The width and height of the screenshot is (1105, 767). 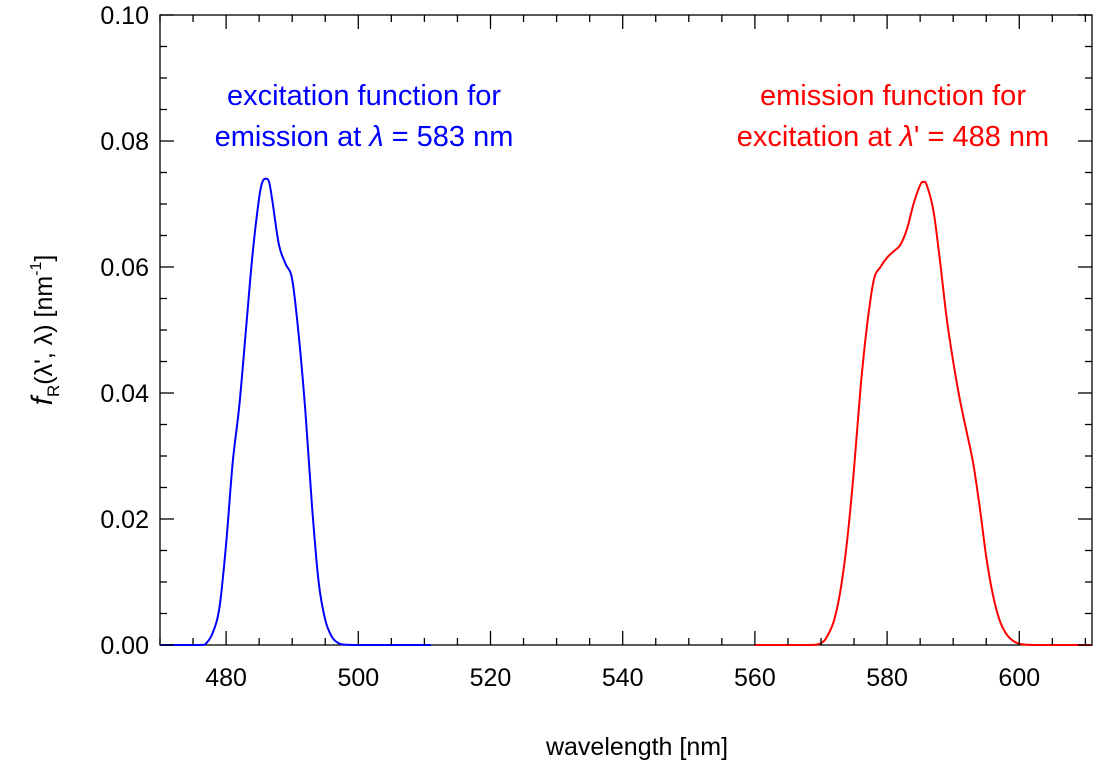 I want to click on blue-annotation-line-2: emission at λ = 583 nm, so click(x=364, y=137).